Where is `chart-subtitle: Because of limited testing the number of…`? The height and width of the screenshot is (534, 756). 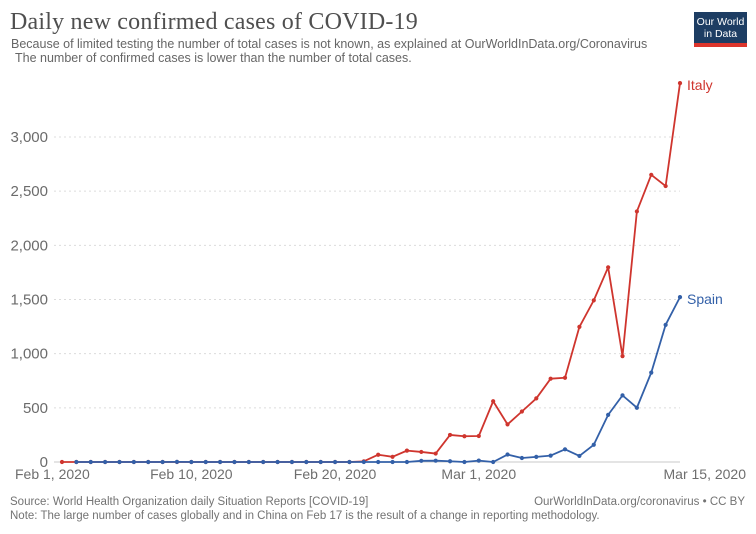
chart-subtitle: Because of limited testing the number of… is located at coordinates (329, 51).